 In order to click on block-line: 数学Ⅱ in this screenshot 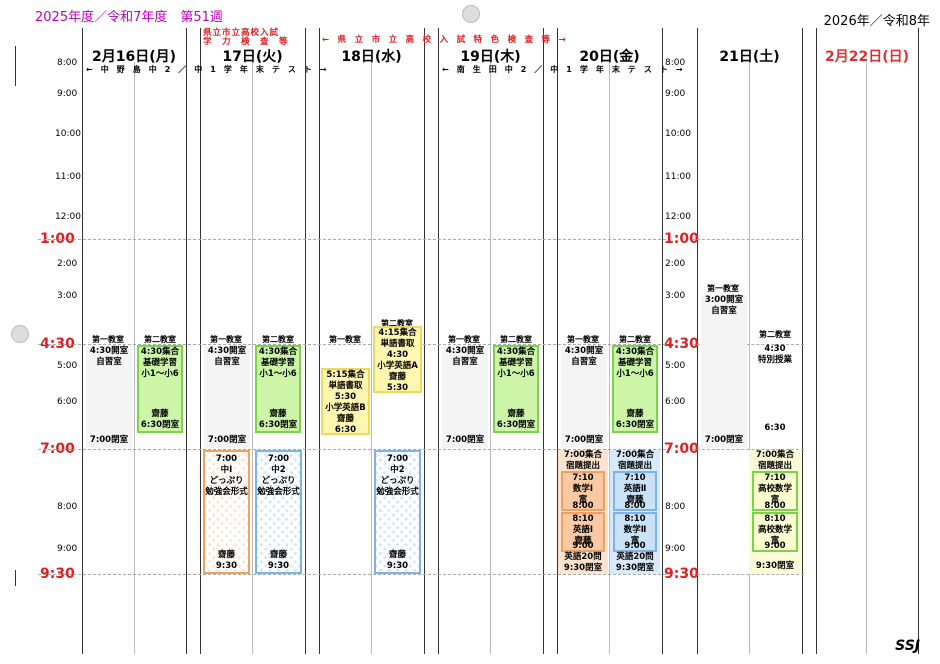, I will do `click(635, 530)`.